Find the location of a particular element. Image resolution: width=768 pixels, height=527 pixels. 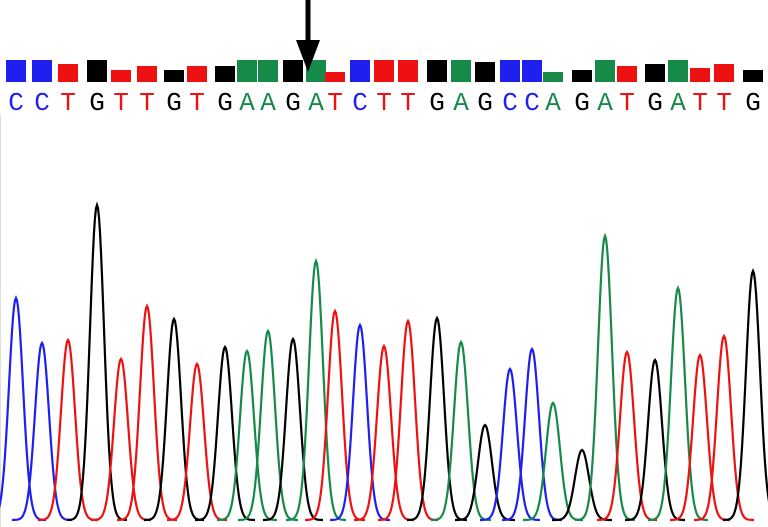

quality-bars is located at coordinates (384, 71).